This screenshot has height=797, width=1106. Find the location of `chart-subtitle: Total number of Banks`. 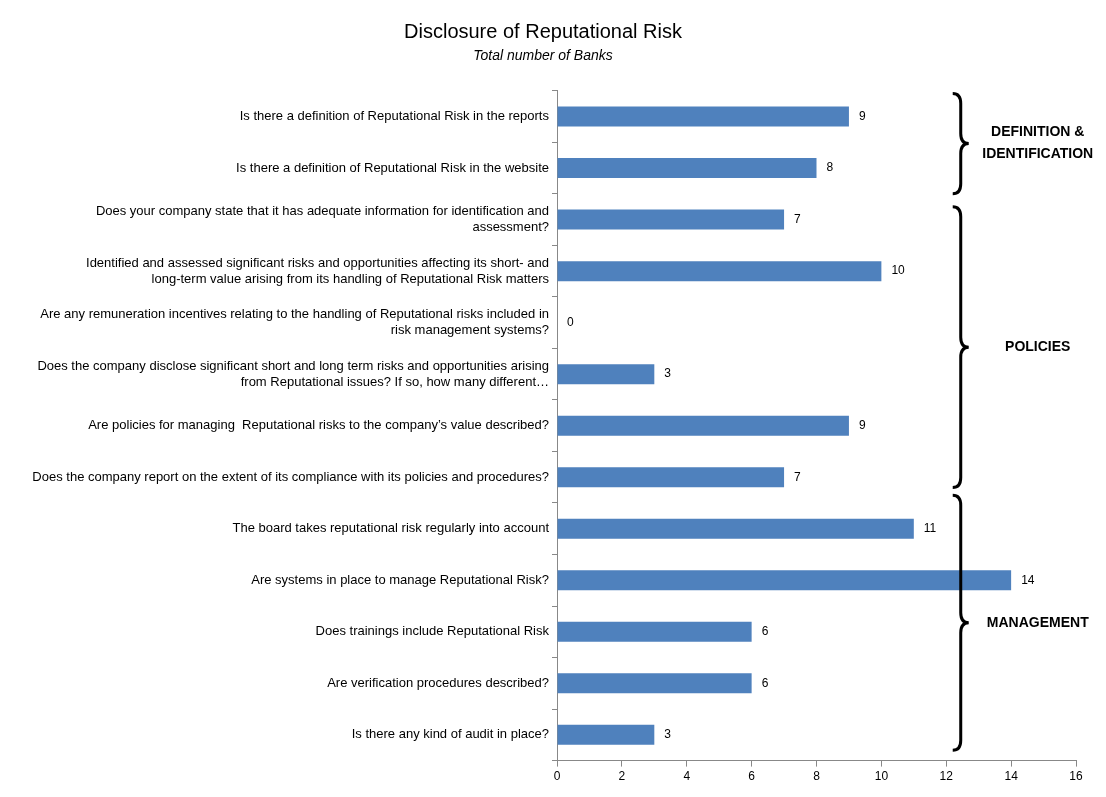

chart-subtitle: Total number of Banks is located at coordinates (543, 55).